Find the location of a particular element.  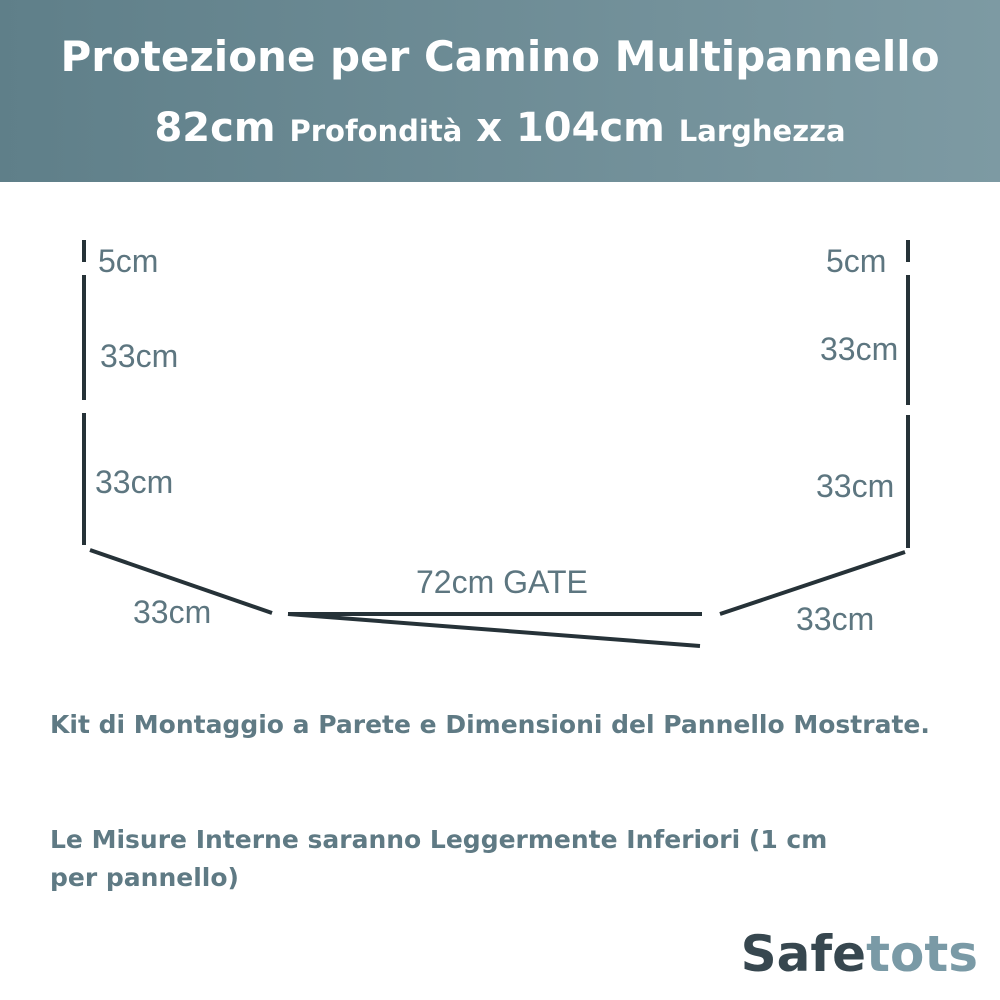

width: 104cm is located at coordinates (590, 128).